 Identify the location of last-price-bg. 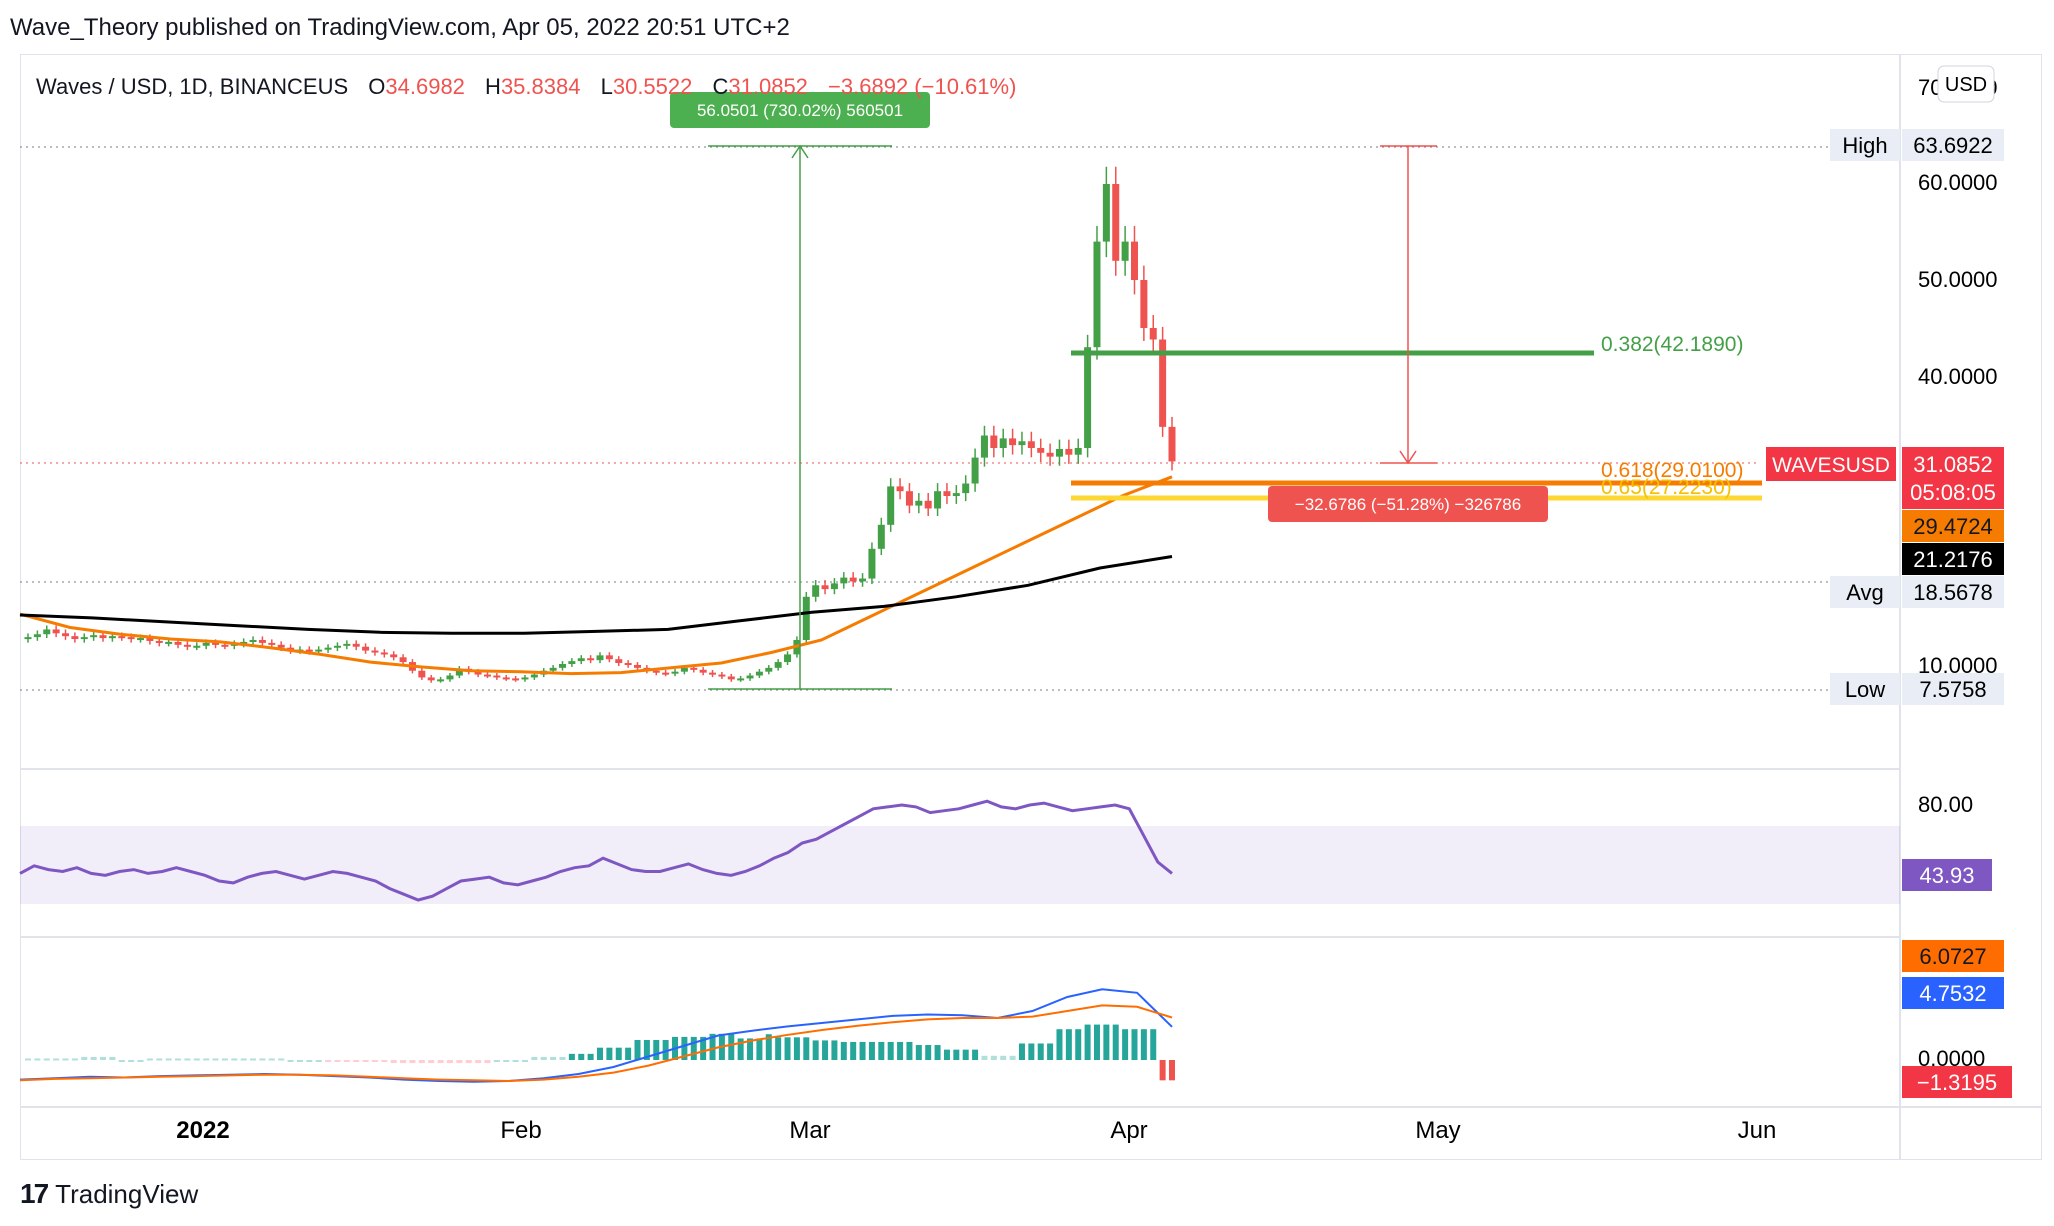
(1953, 478).